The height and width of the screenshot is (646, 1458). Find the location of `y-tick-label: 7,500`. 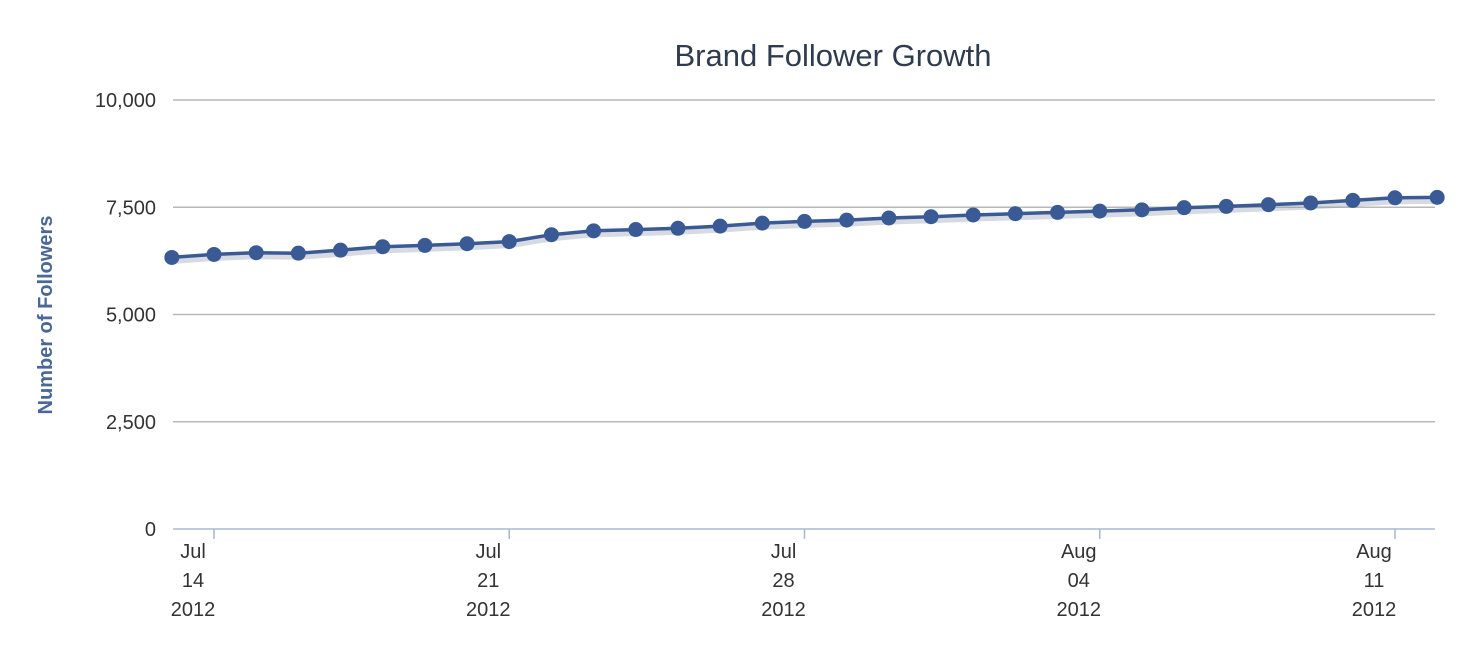

y-tick-label: 7,500 is located at coordinates (131, 208).